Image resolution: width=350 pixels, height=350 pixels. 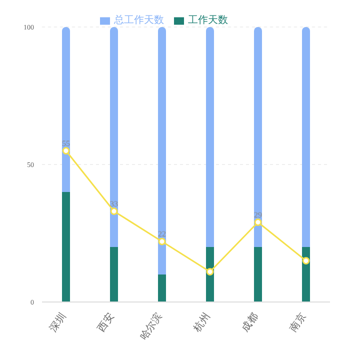 What do you see at coordinates (114, 203) in the screenshot?
I see `data-label: 33` at bounding box center [114, 203].